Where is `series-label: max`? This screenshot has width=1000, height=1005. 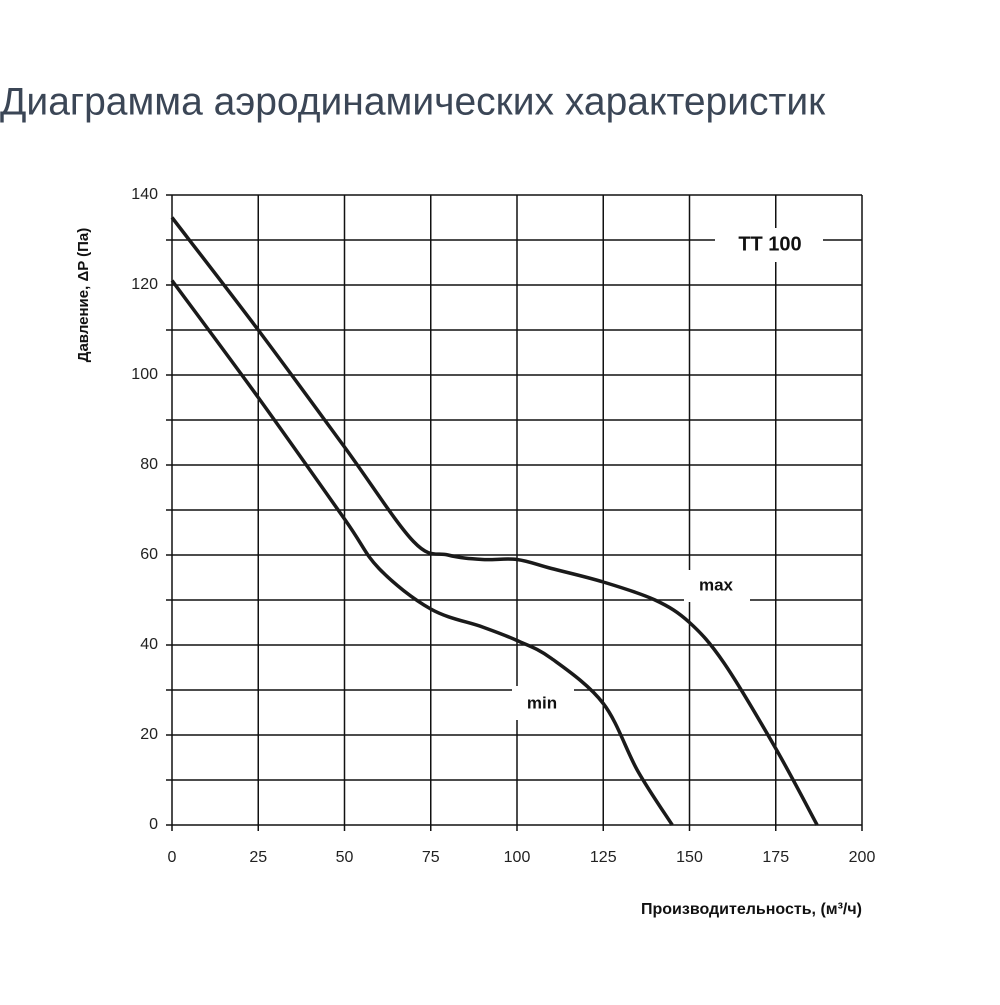
series-label: max is located at coordinates (716, 584).